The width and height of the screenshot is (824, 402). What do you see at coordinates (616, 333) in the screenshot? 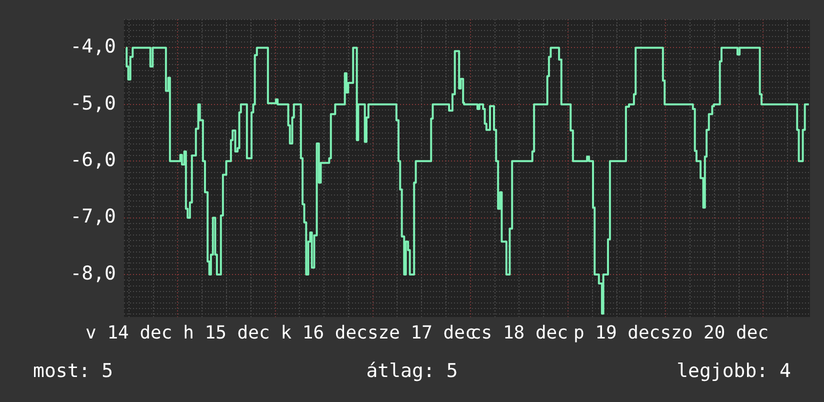
I see `x-tick-label: p 19 dec` at bounding box center [616, 333].